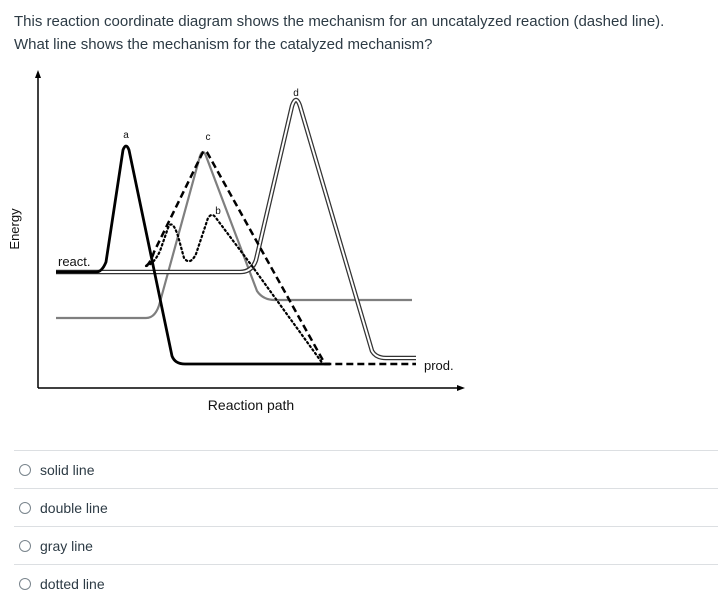  Describe the element at coordinates (366, 545) in the screenshot. I see `option-gray-line: gray line` at that location.